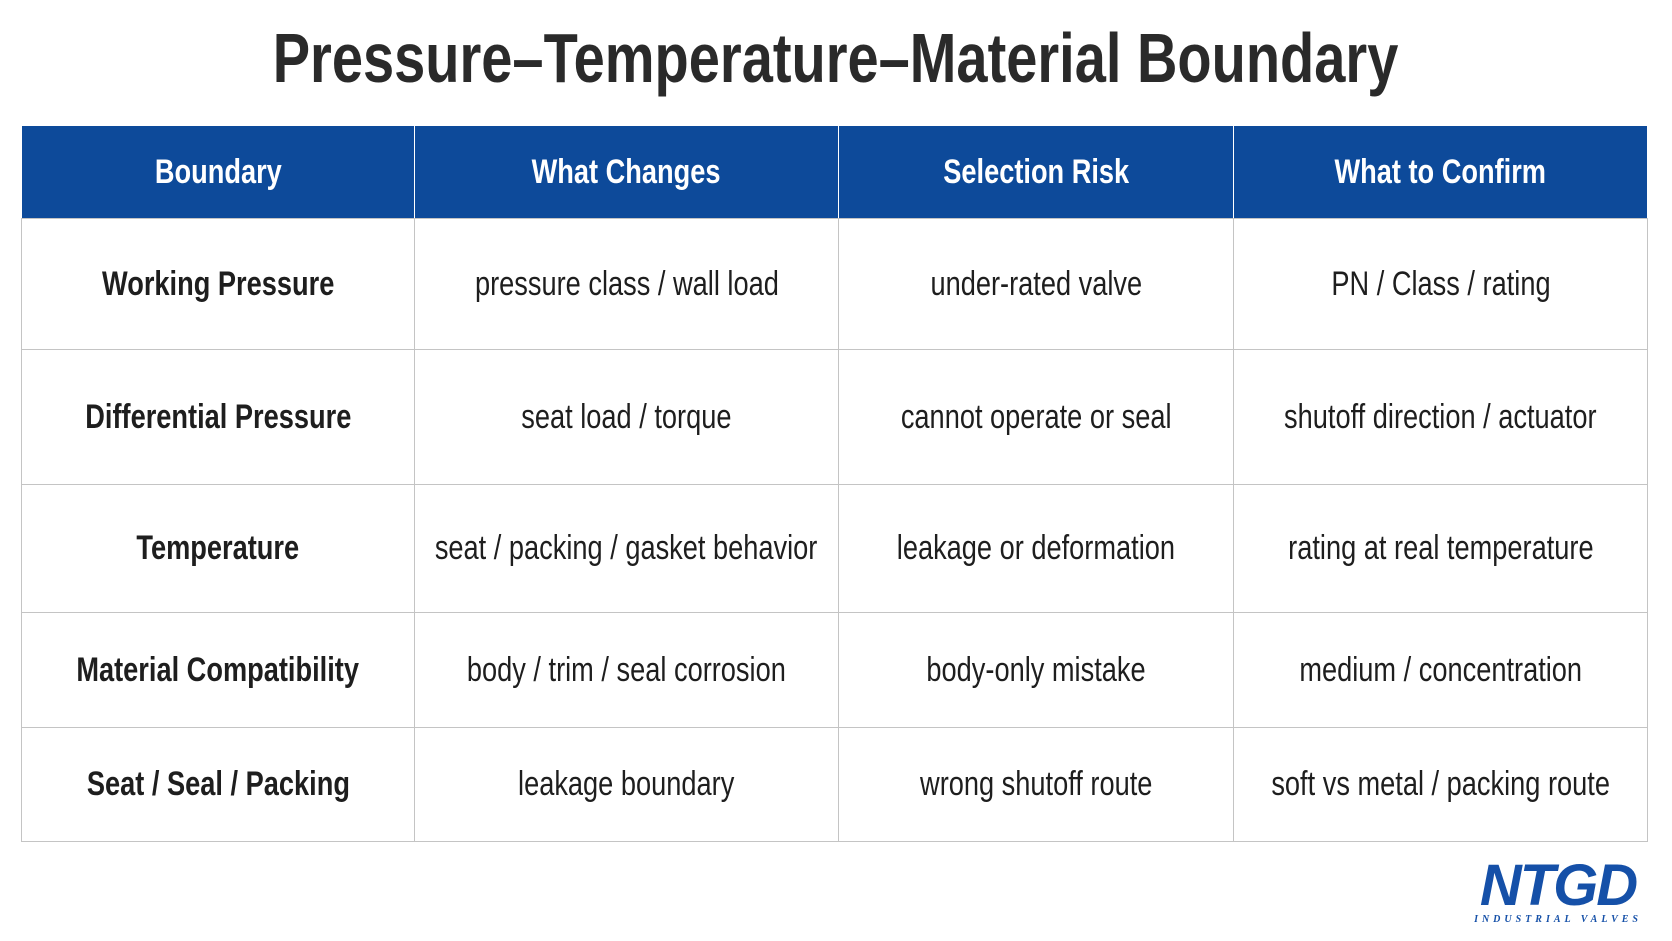  I want to click on cell-text: rating at real temperature, so click(1440, 548).